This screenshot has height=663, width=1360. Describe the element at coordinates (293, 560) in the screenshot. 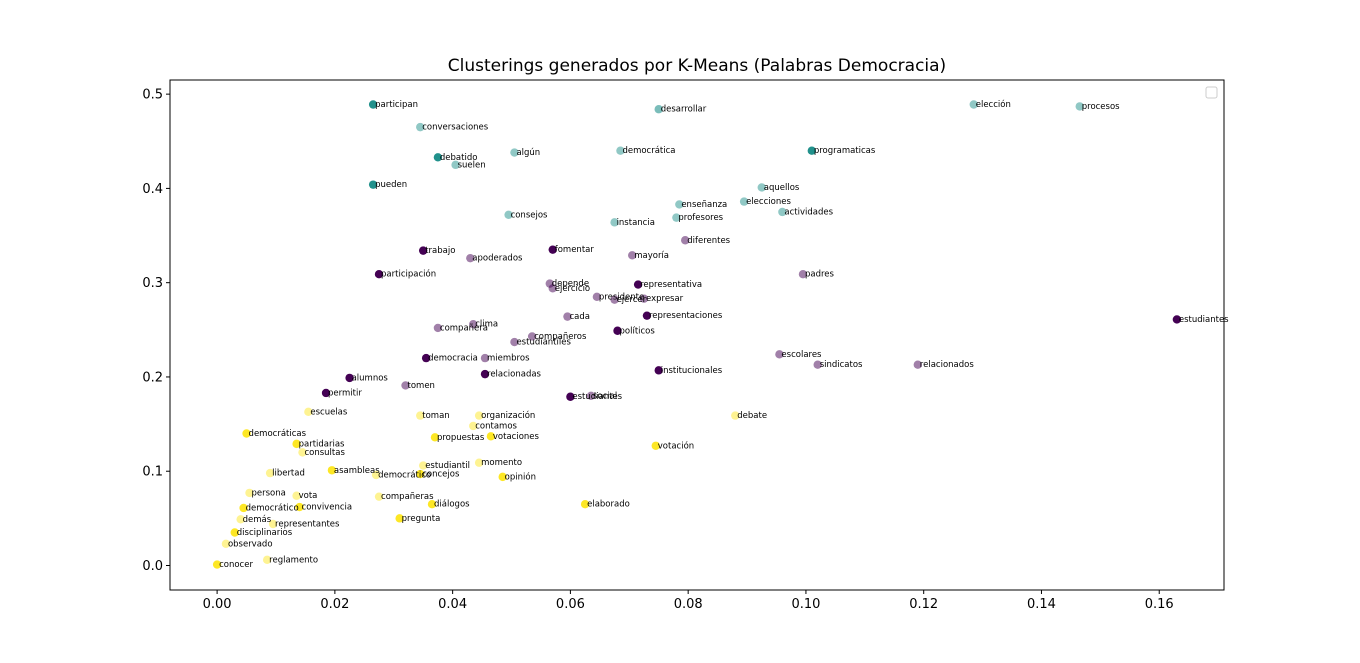

I see `point-label: reglamento` at that location.